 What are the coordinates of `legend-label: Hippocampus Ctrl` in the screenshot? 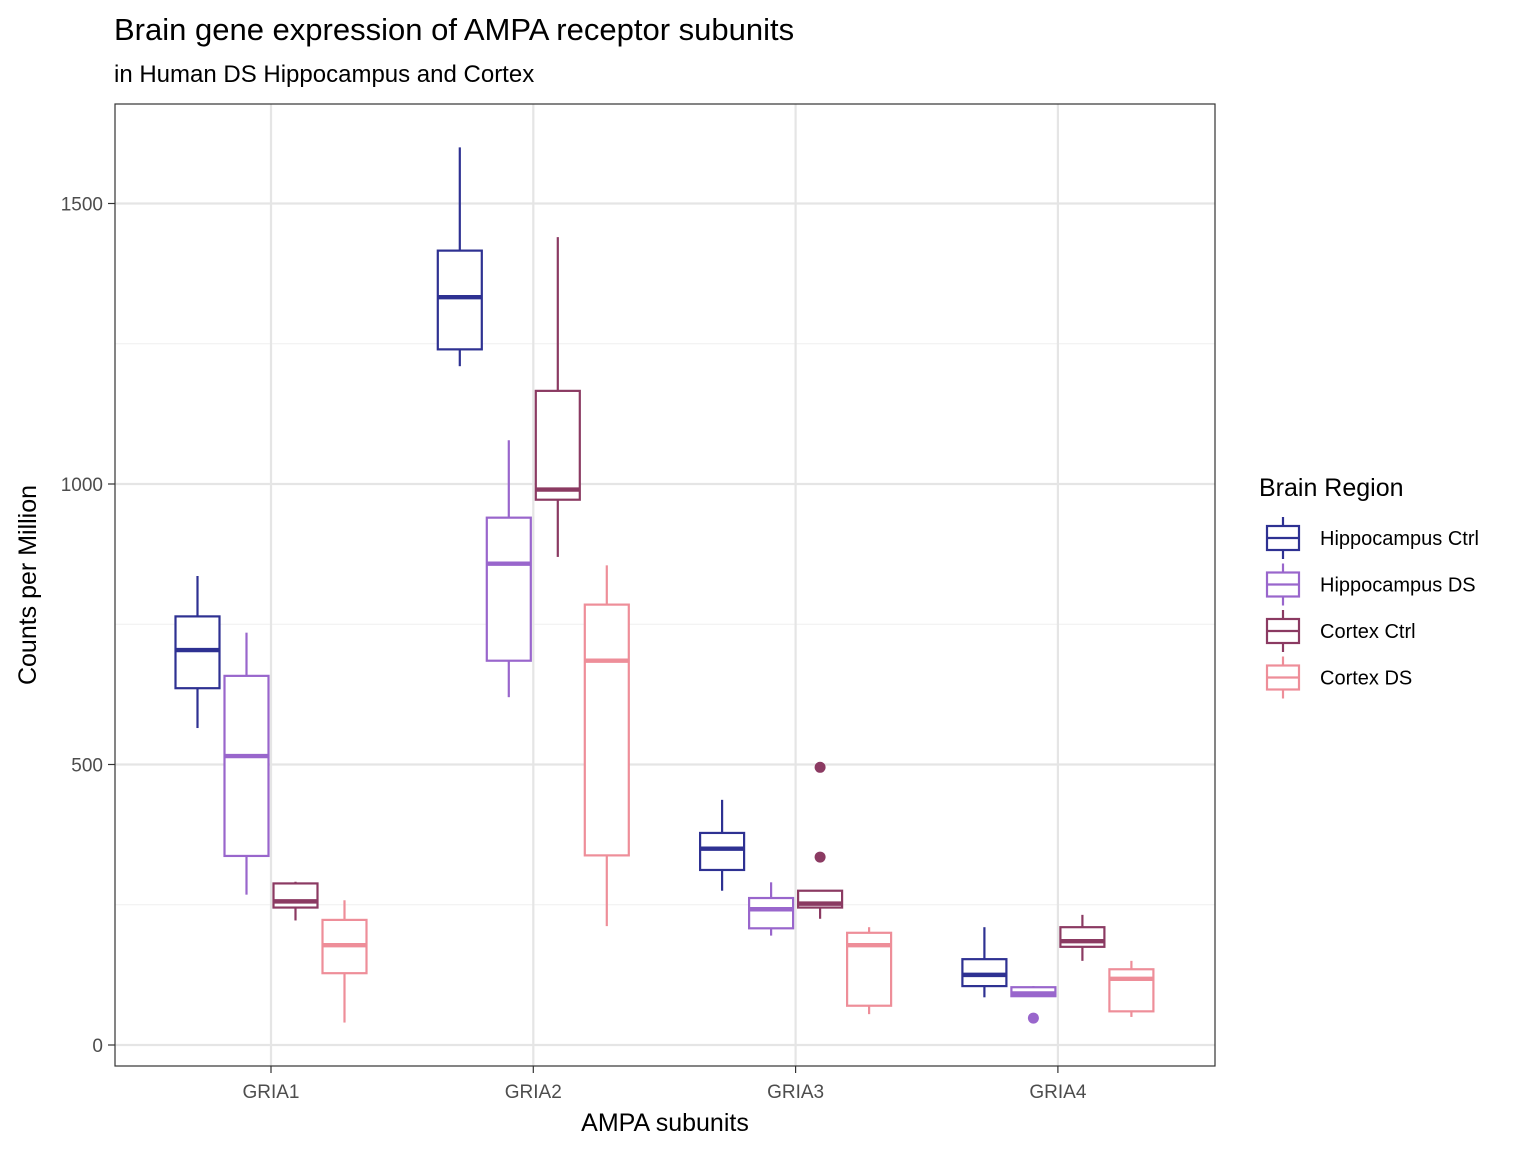 It's located at (1399, 539).